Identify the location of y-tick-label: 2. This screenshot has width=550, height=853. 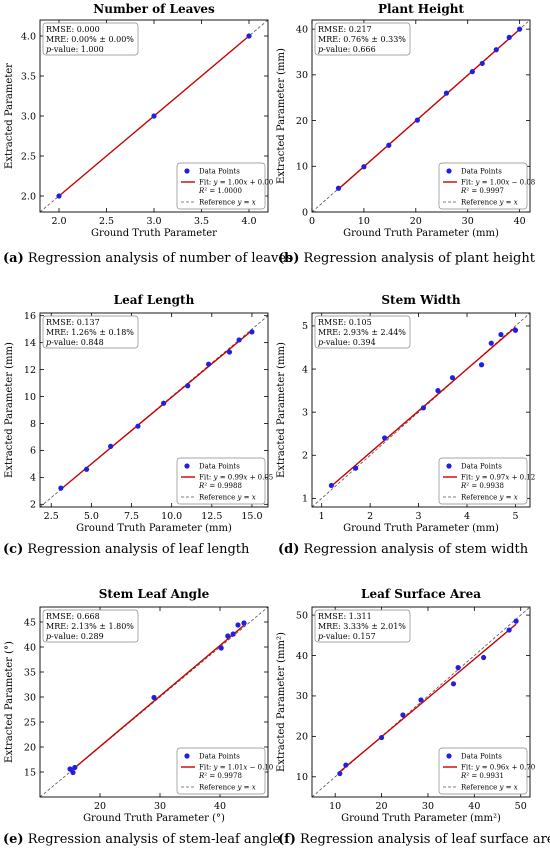
(33, 505).